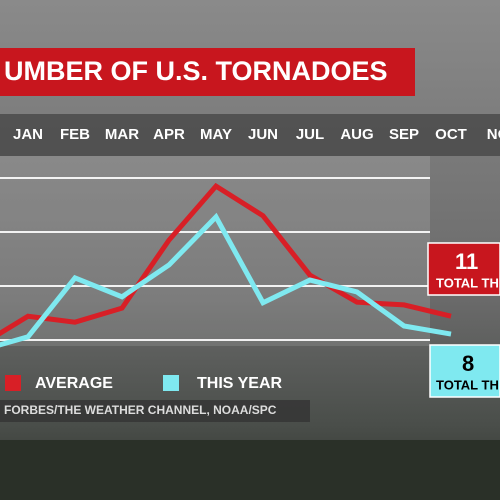 The height and width of the screenshot is (500, 500). What do you see at coordinates (28, 134) in the screenshot?
I see `x-tick-label: JAN` at bounding box center [28, 134].